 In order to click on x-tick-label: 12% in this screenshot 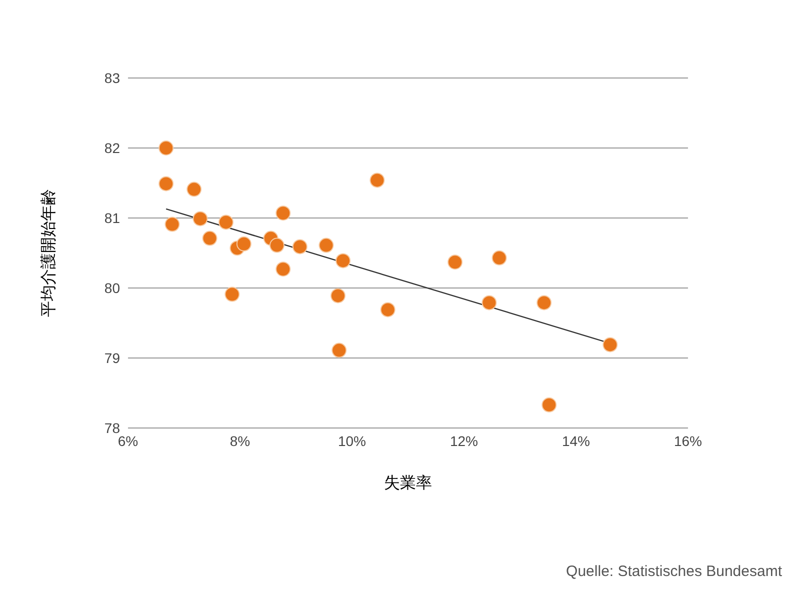, I will do `click(464, 440)`.